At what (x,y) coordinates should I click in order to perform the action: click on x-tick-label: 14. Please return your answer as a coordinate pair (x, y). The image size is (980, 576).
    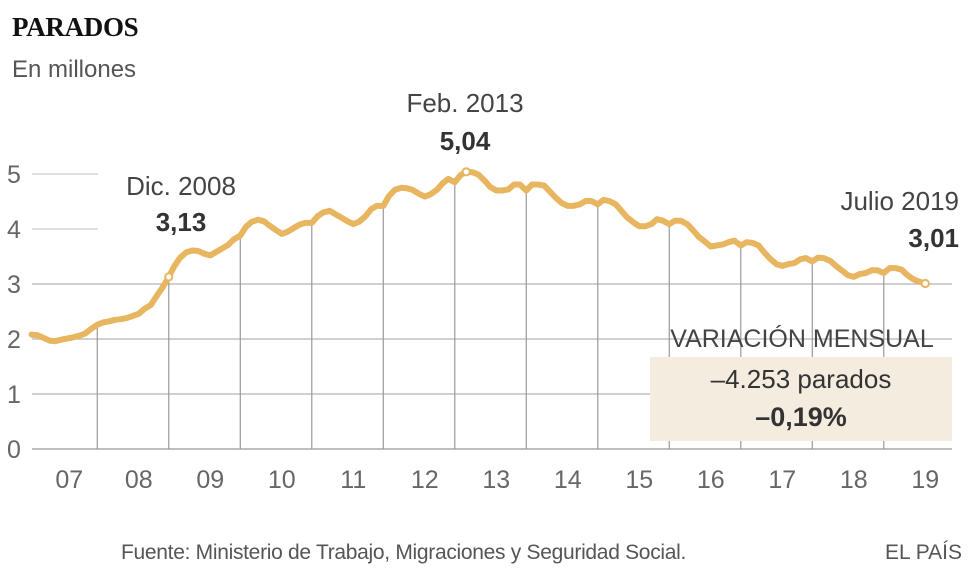
    Looking at the image, I should click on (568, 480).